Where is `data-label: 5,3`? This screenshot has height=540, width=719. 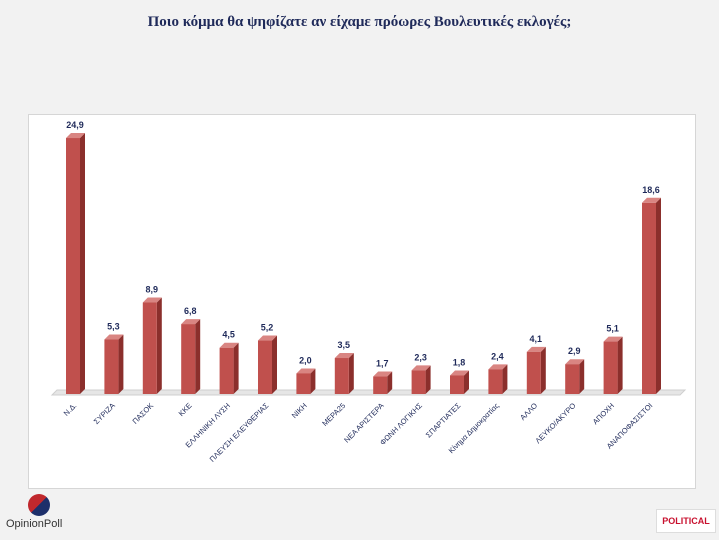
data-label: 5,3 is located at coordinates (113, 327).